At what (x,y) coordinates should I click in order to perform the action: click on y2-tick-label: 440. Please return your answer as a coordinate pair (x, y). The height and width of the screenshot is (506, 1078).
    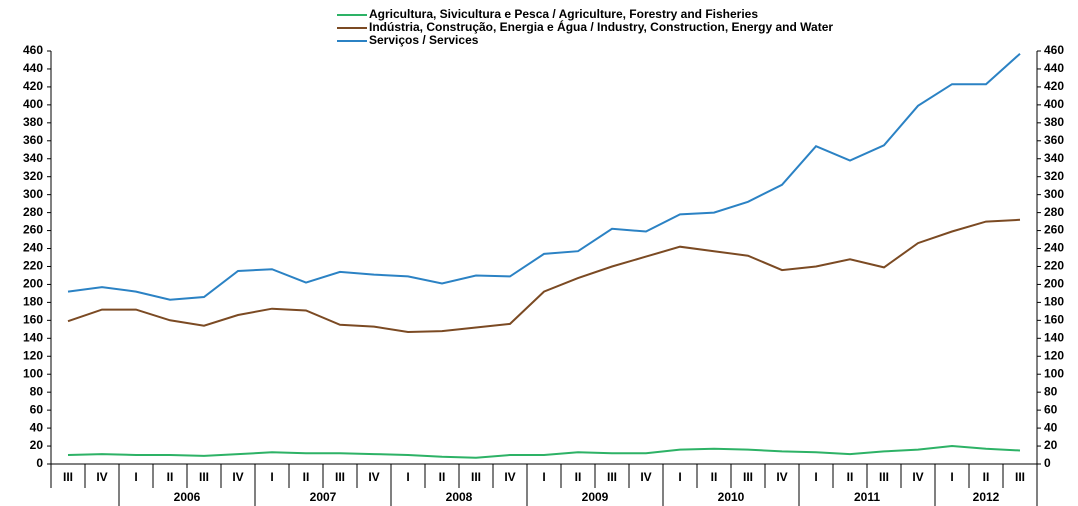
    Looking at the image, I should click on (1054, 68).